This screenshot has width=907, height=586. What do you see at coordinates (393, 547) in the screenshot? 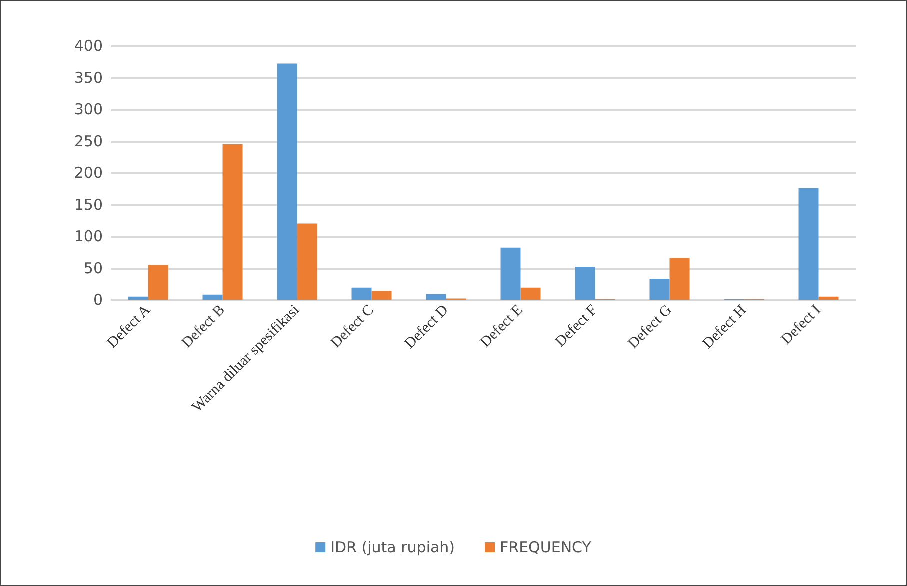
I see `legend-label: IDR (juta rupiah)` at bounding box center [393, 547].